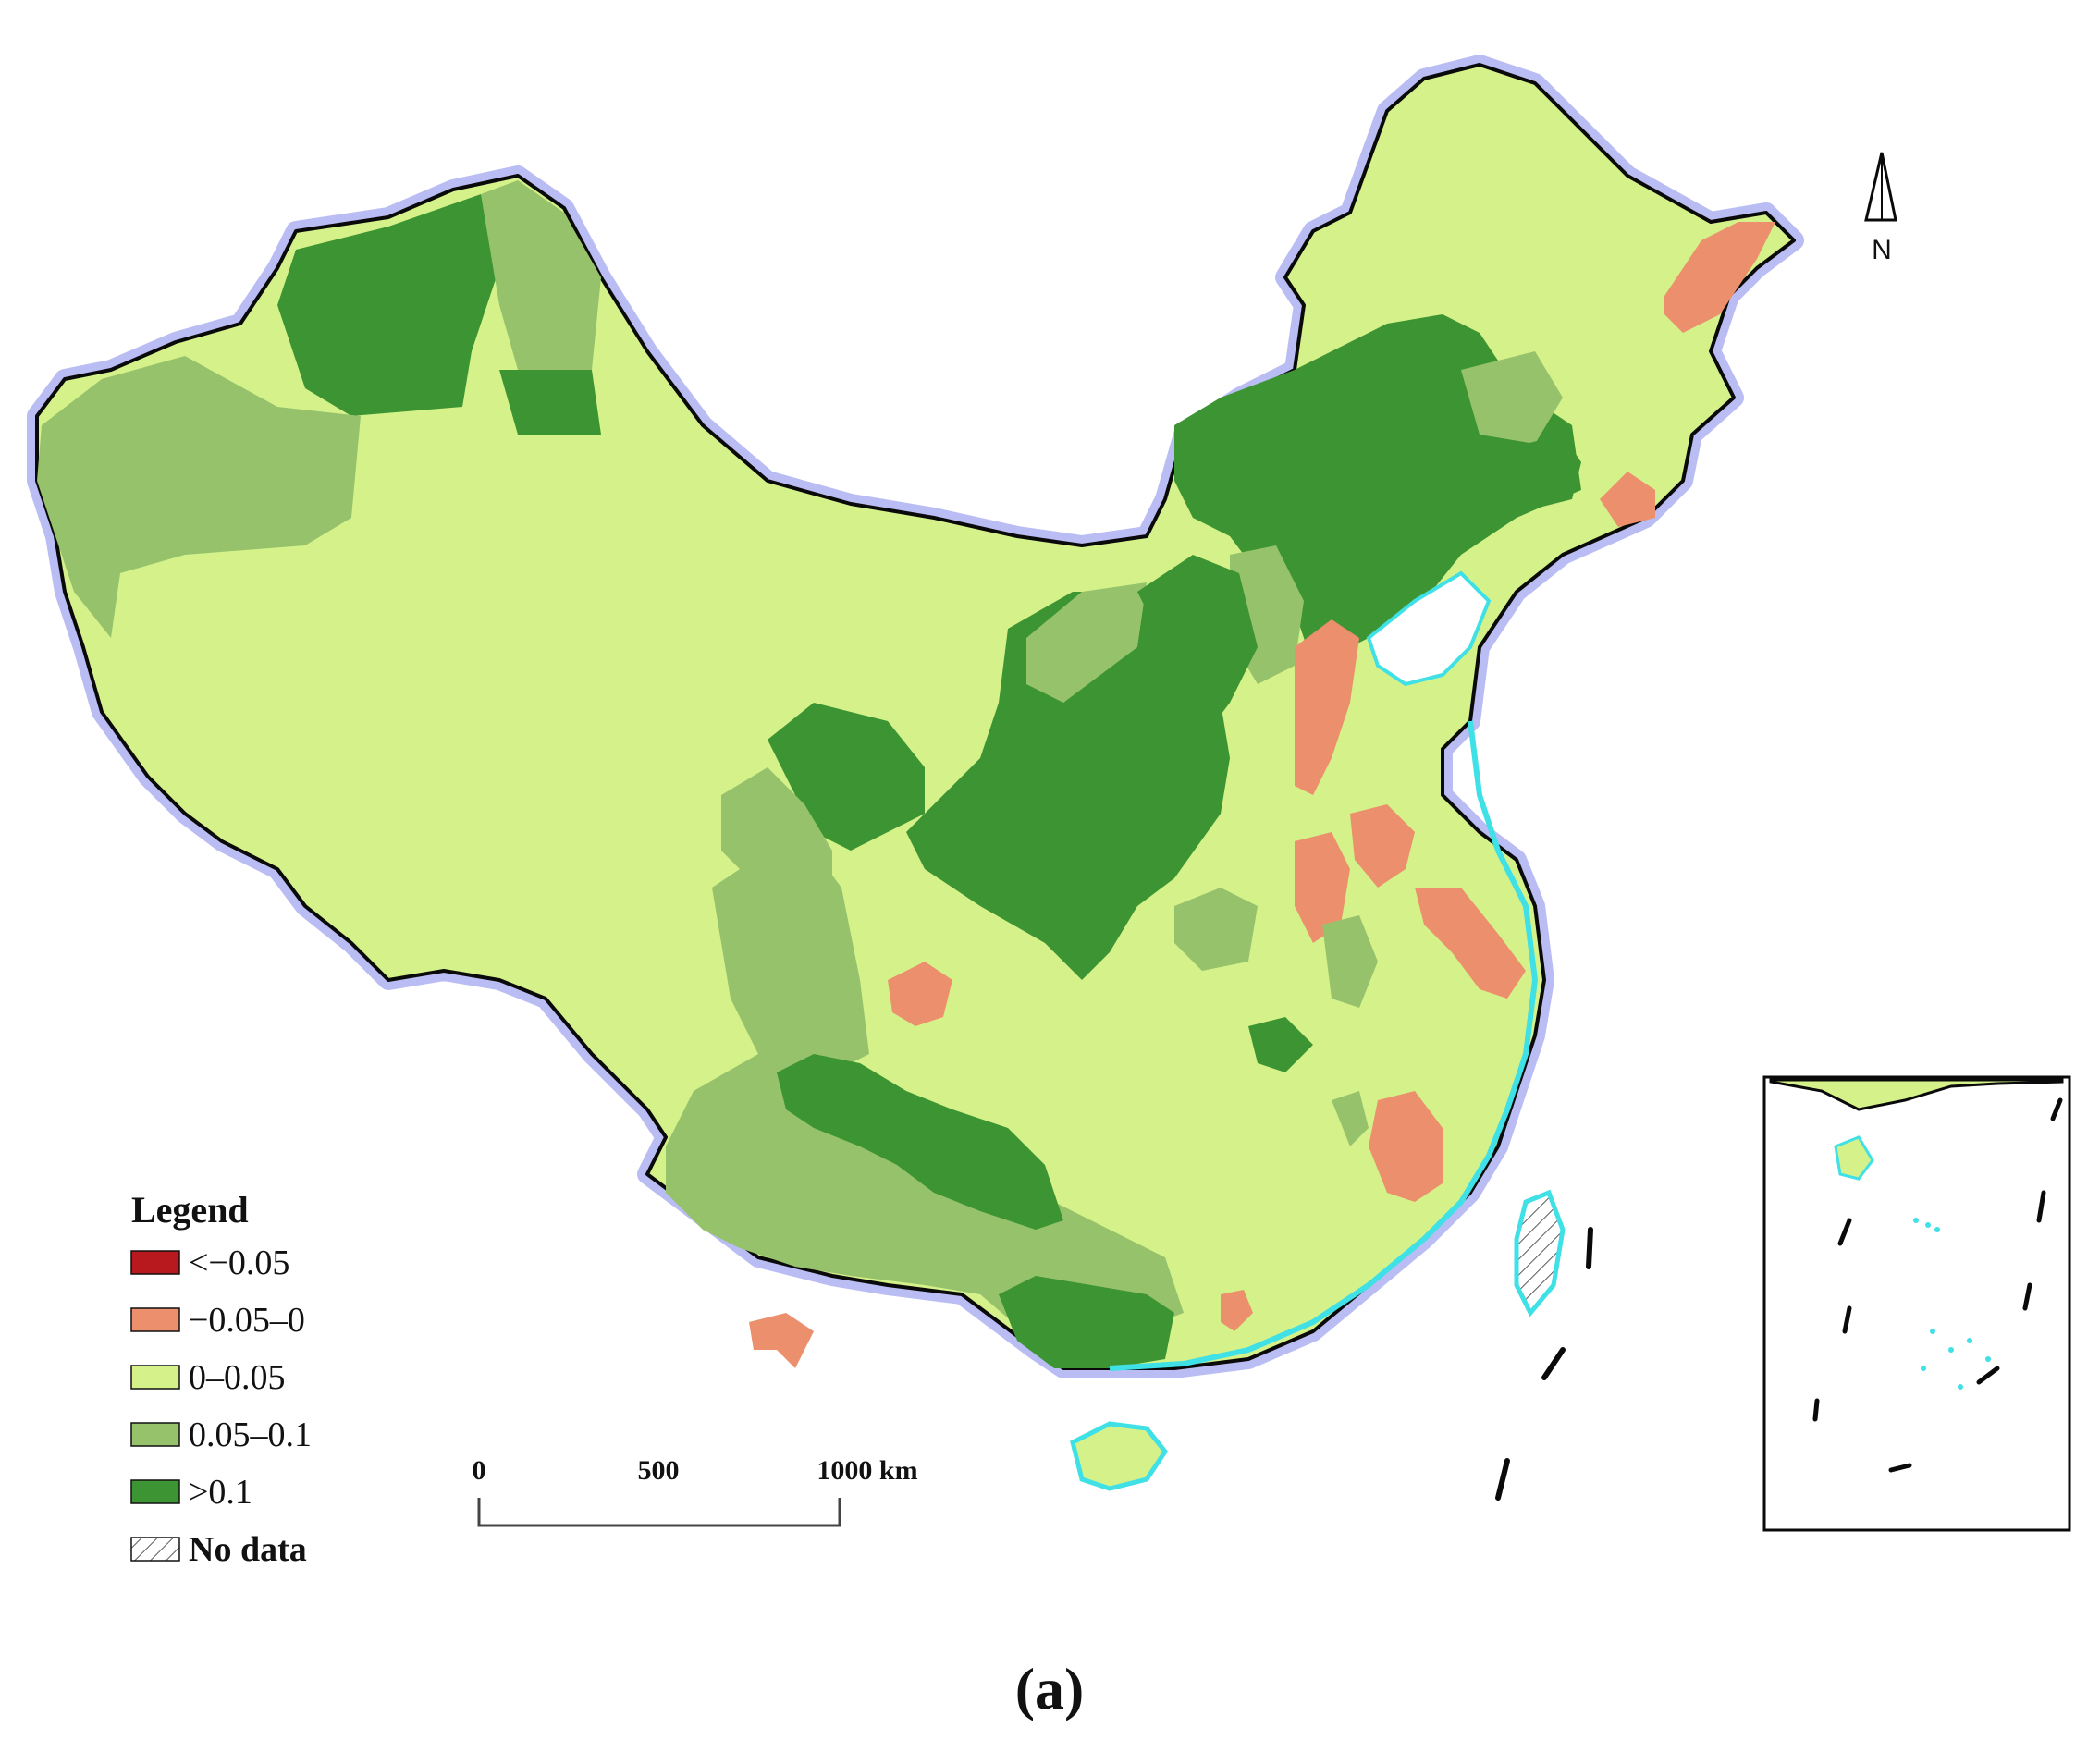 This screenshot has height=1752, width=2100. What do you see at coordinates (190, 1210) in the screenshot?
I see `legend-title: Legend` at bounding box center [190, 1210].